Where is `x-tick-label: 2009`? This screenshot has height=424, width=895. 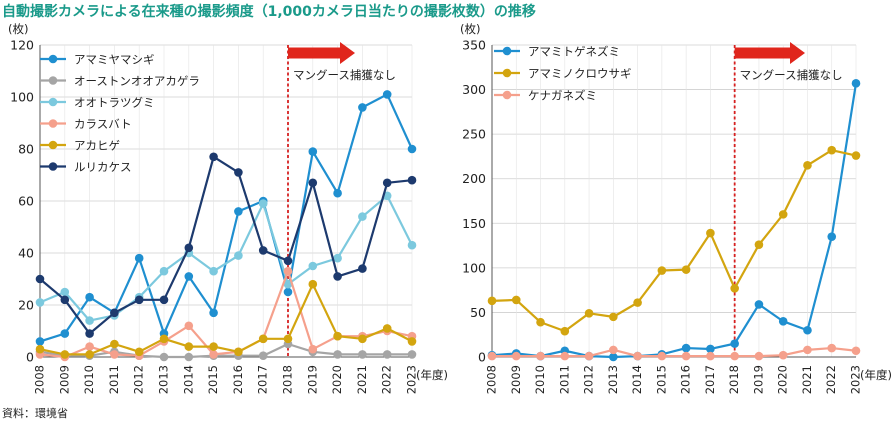 x-tick-label: 2009 is located at coordinates (516, 379).